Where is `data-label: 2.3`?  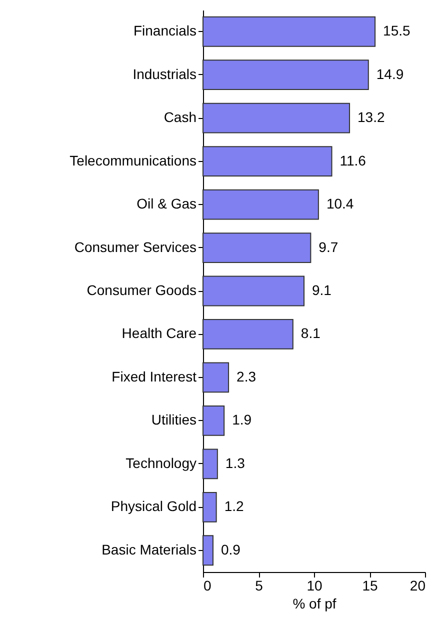 data-label: 2.3 is located at coordinates (246, 376).